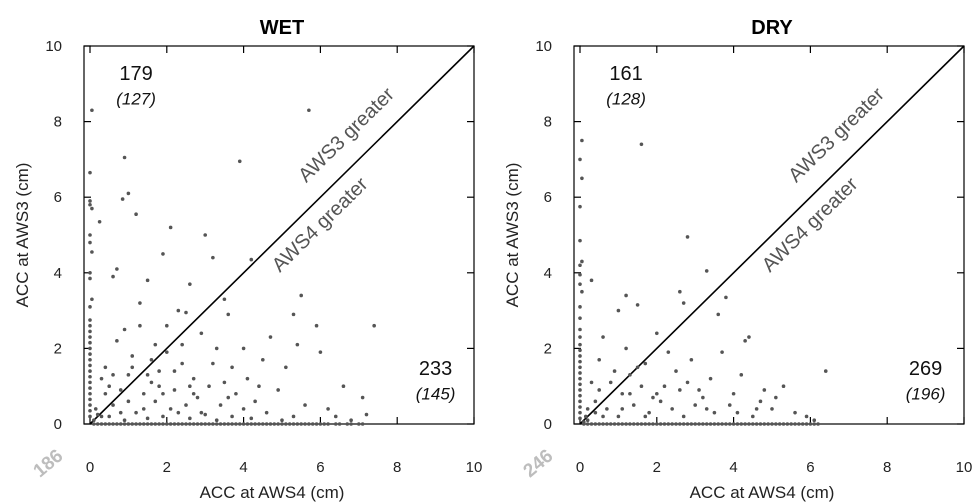  I want to click on y-tick-label: 4, so click(58, 273).